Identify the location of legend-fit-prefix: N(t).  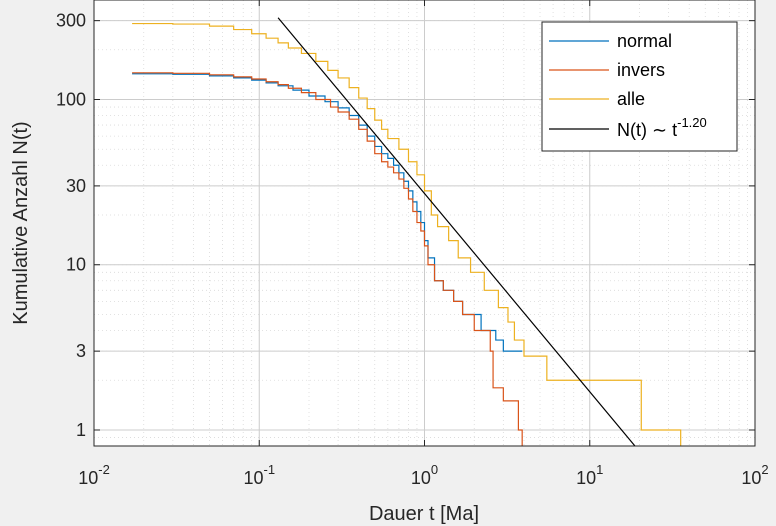
(634, 130).